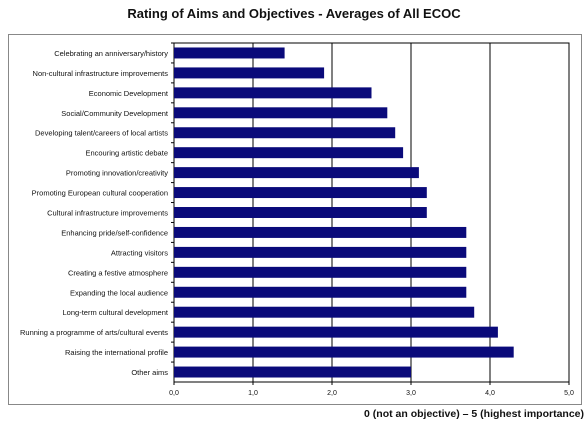 The width and height of the screenshot is (588, 426). What do you see at coordinates (118, 272) in the screenshot?
I see `category-label: Creating a festive atmosphere` at bounding box center [118, 272].